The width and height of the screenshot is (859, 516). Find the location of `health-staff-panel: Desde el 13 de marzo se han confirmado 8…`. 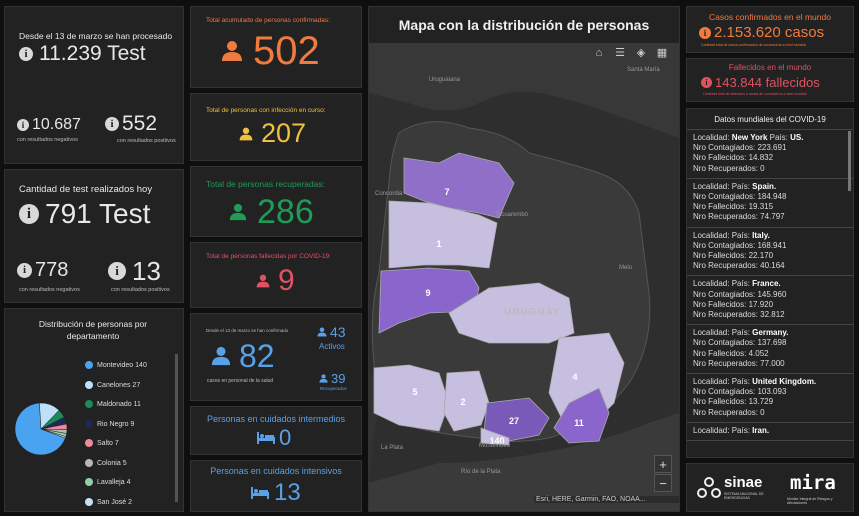

health-staff-panel: Desde el 13 de marzo se han confirmado 8… is located at coordinates (276, 357).